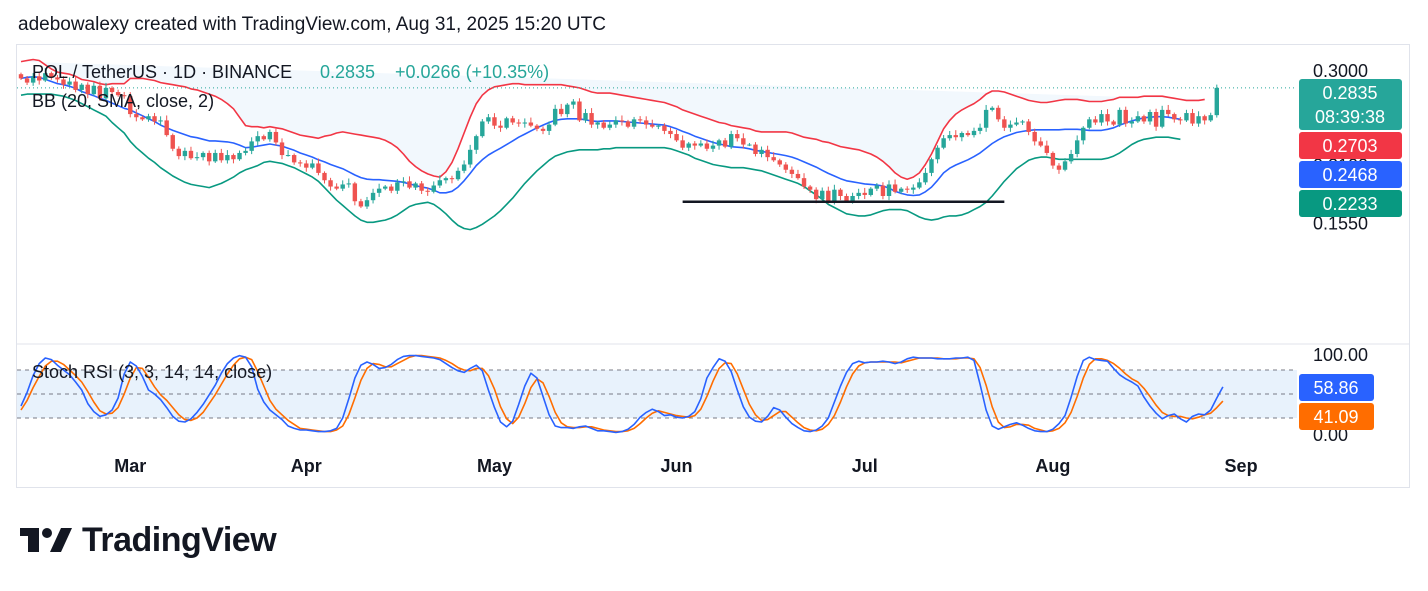 The height and width of the screenshot is (591, 1428). What do you see at coordinates (179, 539) in the screenshot?
I see `tradingview-logo-text: TradingView` at bounding box center [179, 539].